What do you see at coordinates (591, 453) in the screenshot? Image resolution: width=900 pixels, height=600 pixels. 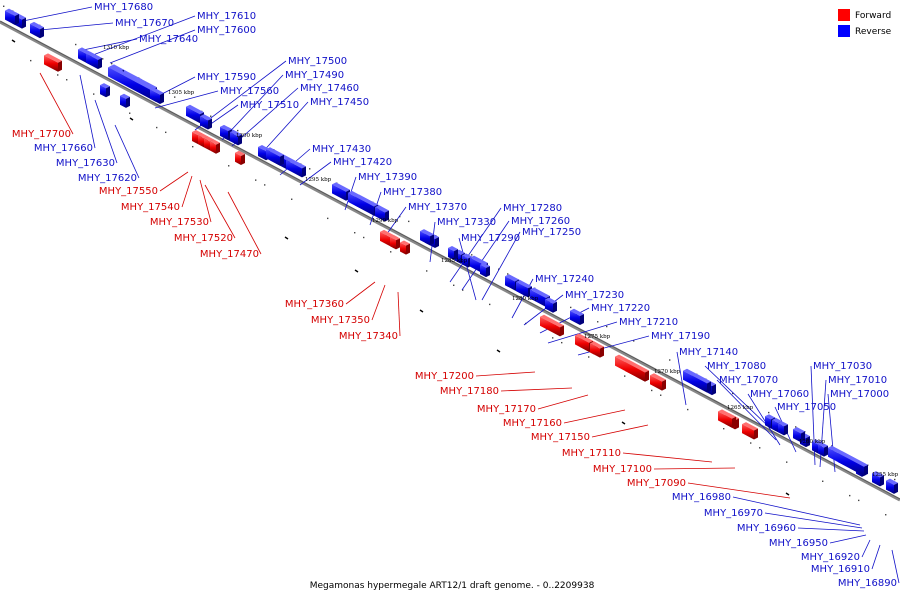 I see `gene-label-mhy-17110: MHY_17110` at bounding box center [591, 453].